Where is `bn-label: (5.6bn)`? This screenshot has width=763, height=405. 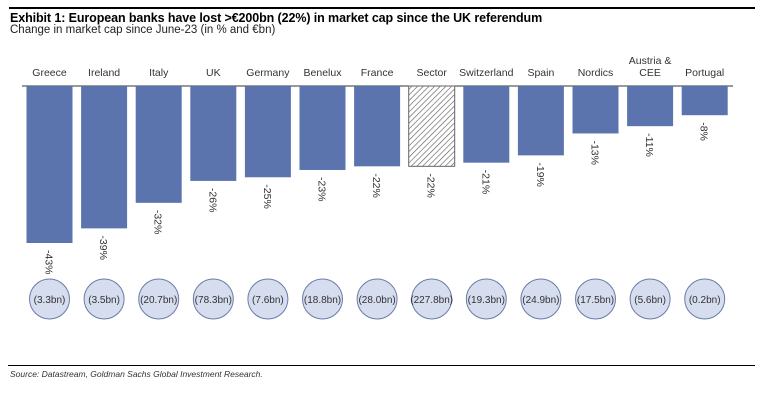 bn-label: (5.6bn) is located at coordinates (650, 300).